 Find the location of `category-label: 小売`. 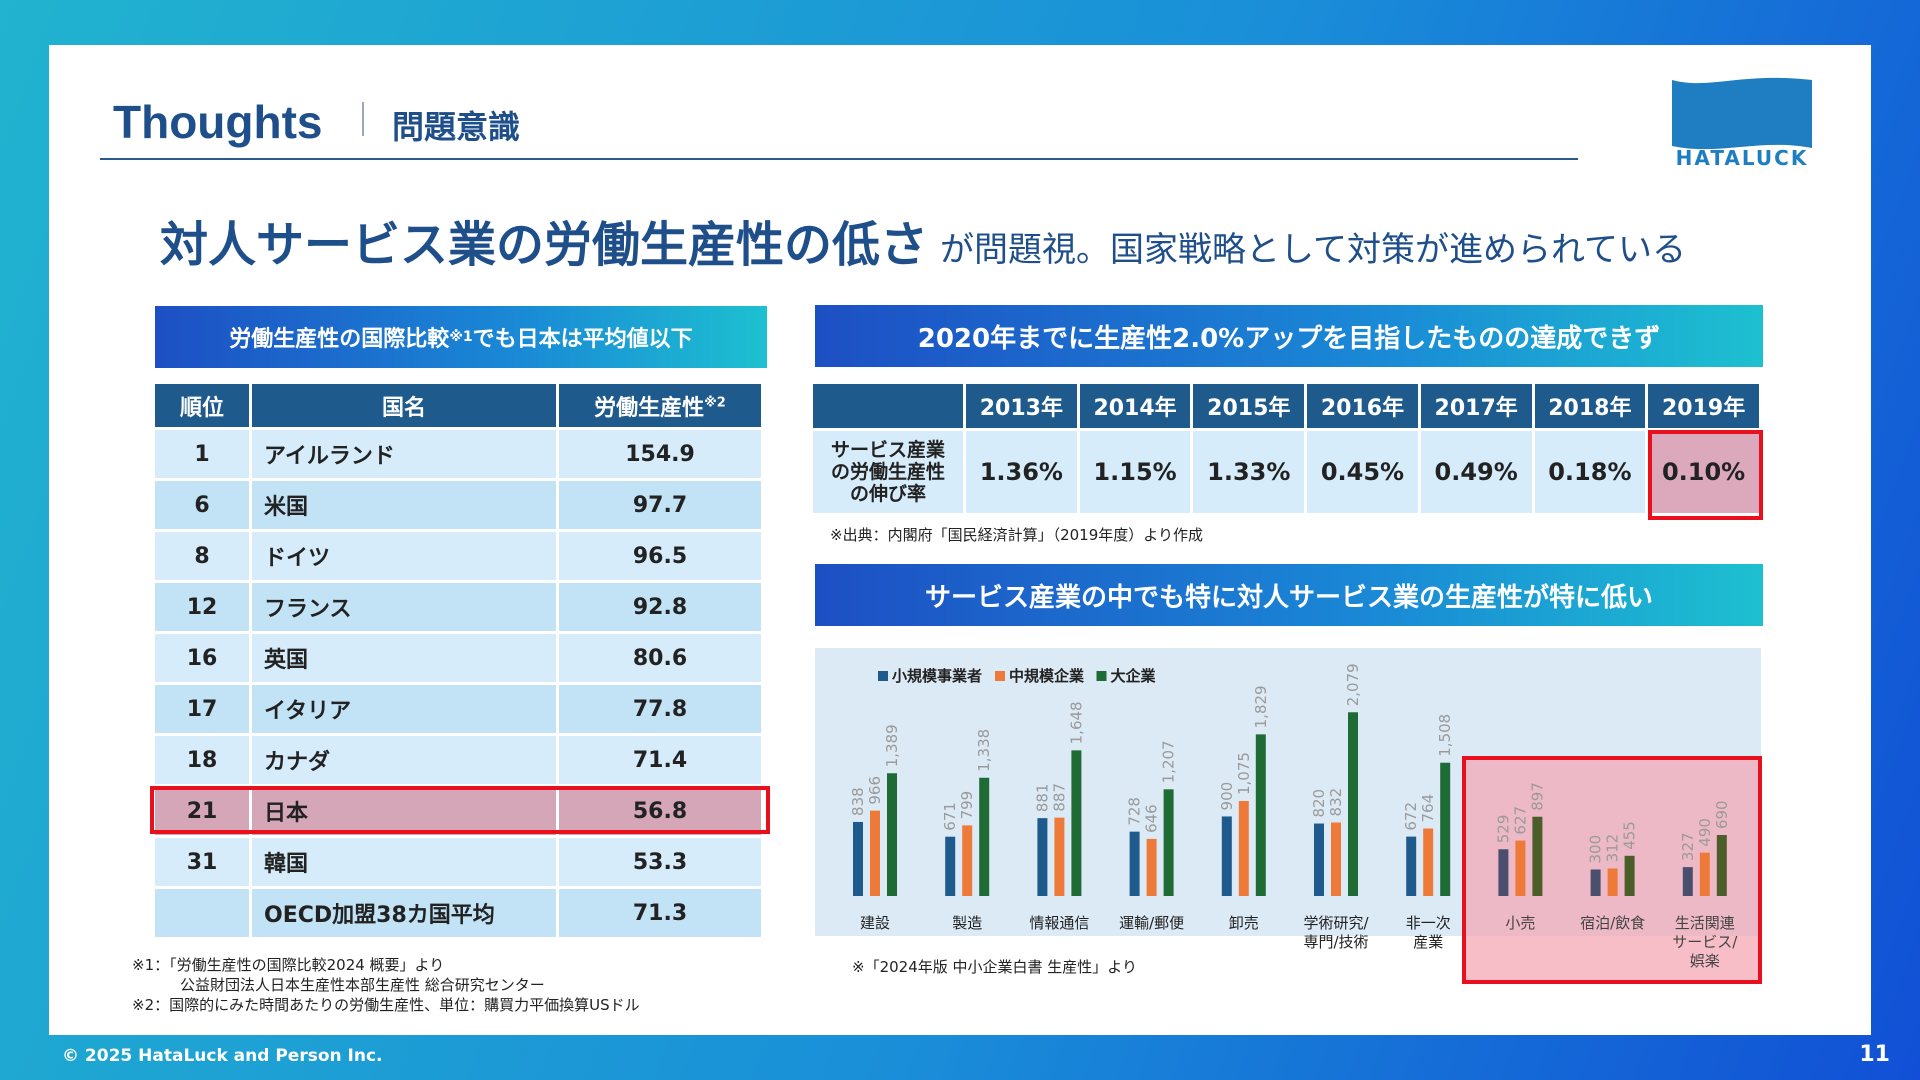

category-label: 小売 is located at coordinates (1520, 923).